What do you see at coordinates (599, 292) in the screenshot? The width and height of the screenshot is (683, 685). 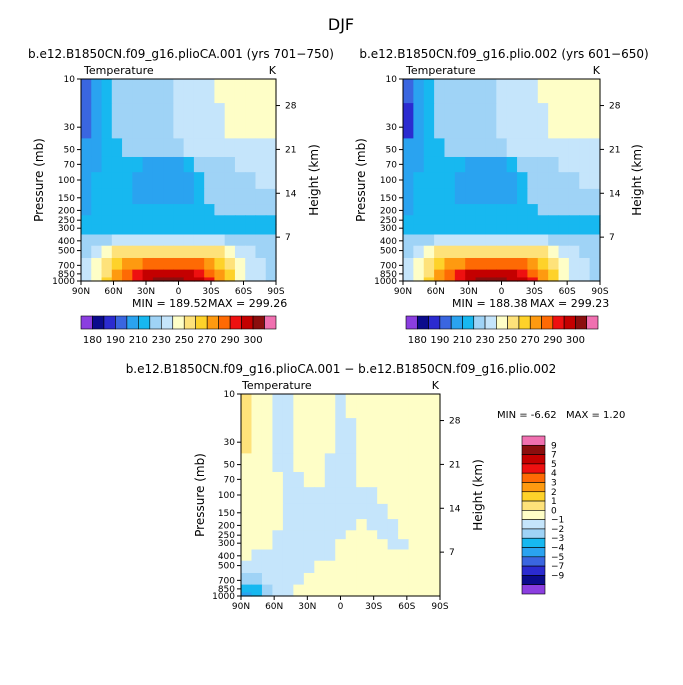 I see `latitude-tick-label: 90S` at bounding box center [599, 292].